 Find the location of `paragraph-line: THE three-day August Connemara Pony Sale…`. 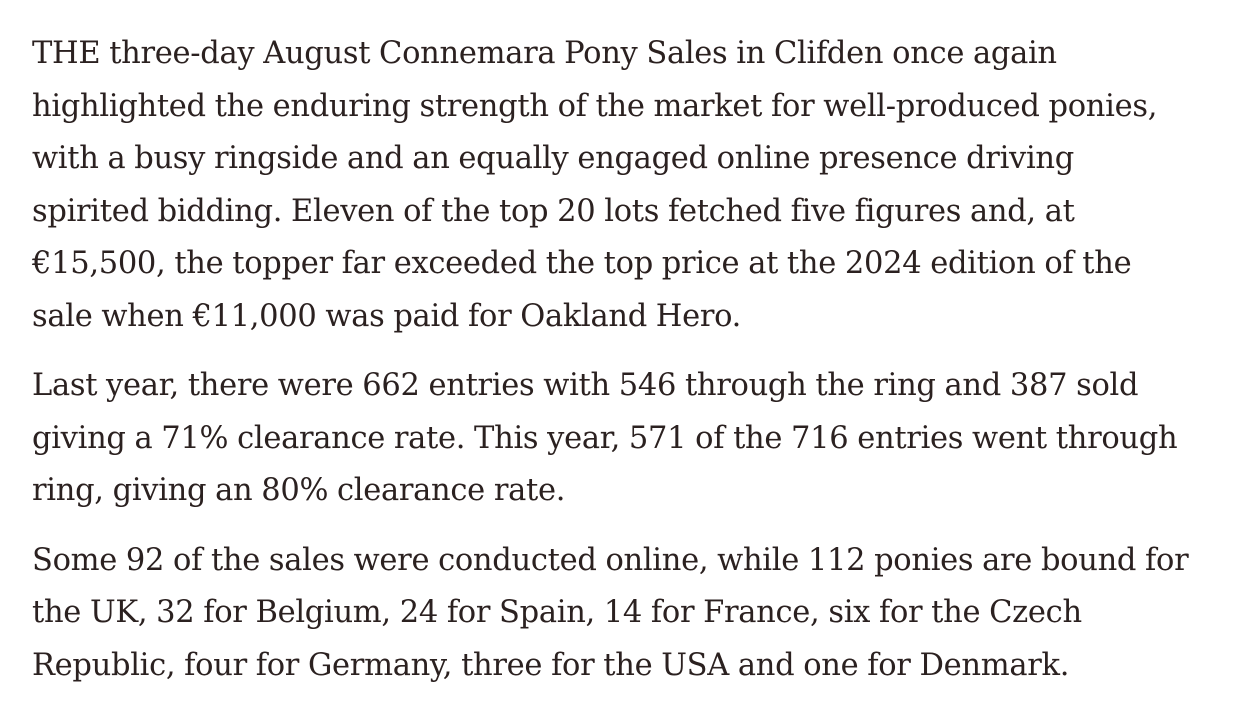

paragraph-line: THE three-day August Connemara Pony Sale… is located at coordinates (544, 53).